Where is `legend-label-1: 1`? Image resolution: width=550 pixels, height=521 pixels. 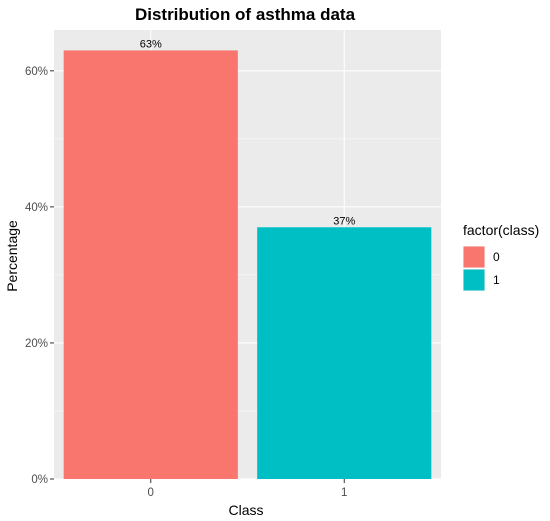
legend-label-1: 1 is located at coordinates (496, 280).